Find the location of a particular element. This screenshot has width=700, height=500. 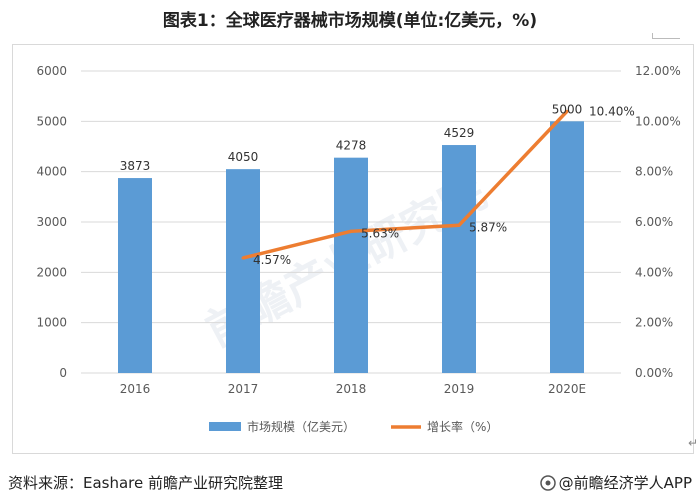

brand: @前瞻经济学人APP is located at coordinates (615, 482).